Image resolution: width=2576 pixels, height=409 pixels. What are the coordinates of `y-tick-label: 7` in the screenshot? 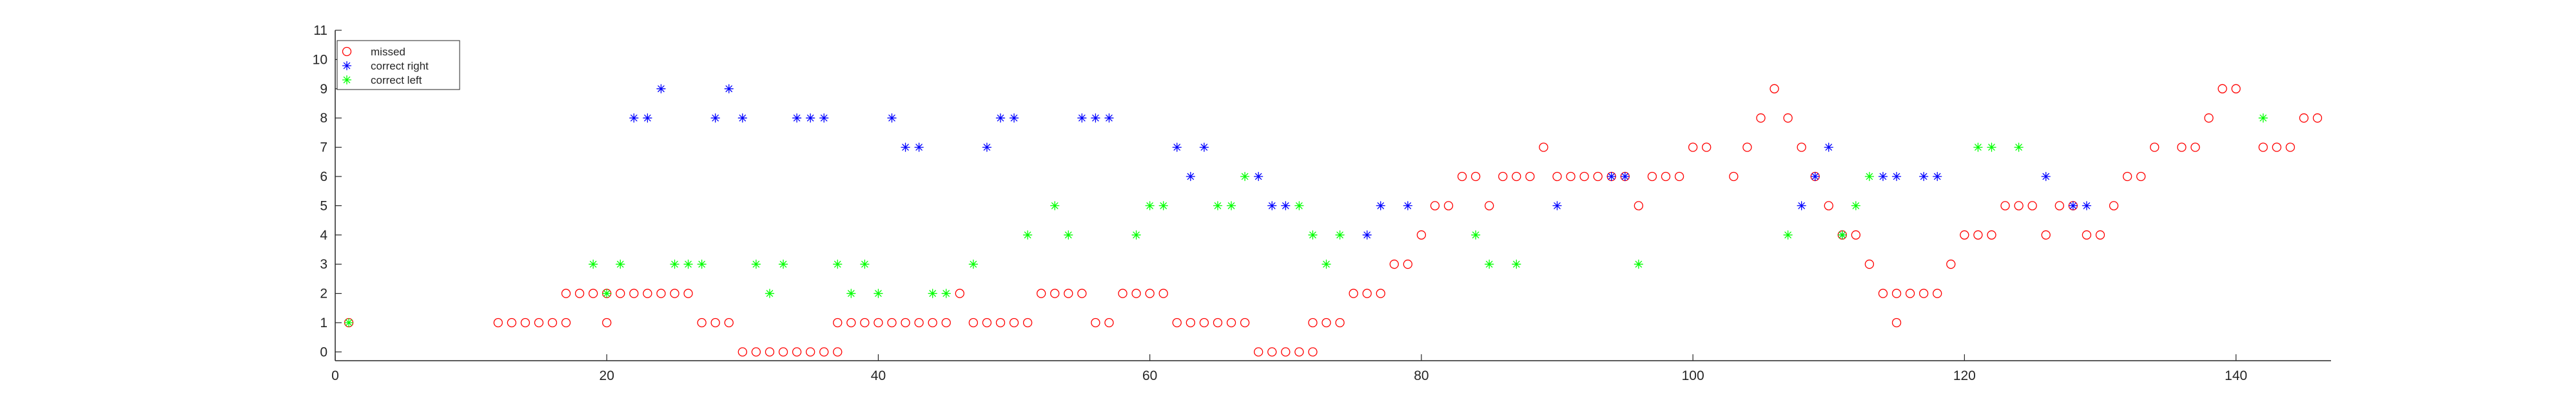 It's located at (324, 148).